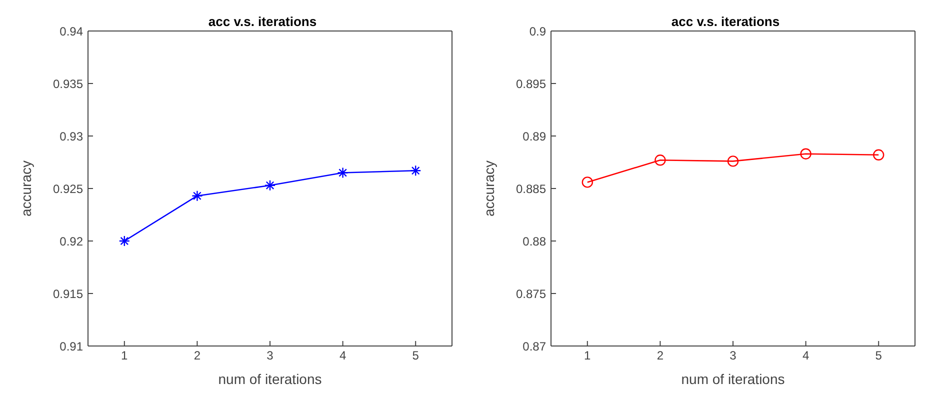  What do you see at coordinates (72, 241) in the screenshot?
I see `y-tick-label: 0.92` at bounding box center [72, 241].